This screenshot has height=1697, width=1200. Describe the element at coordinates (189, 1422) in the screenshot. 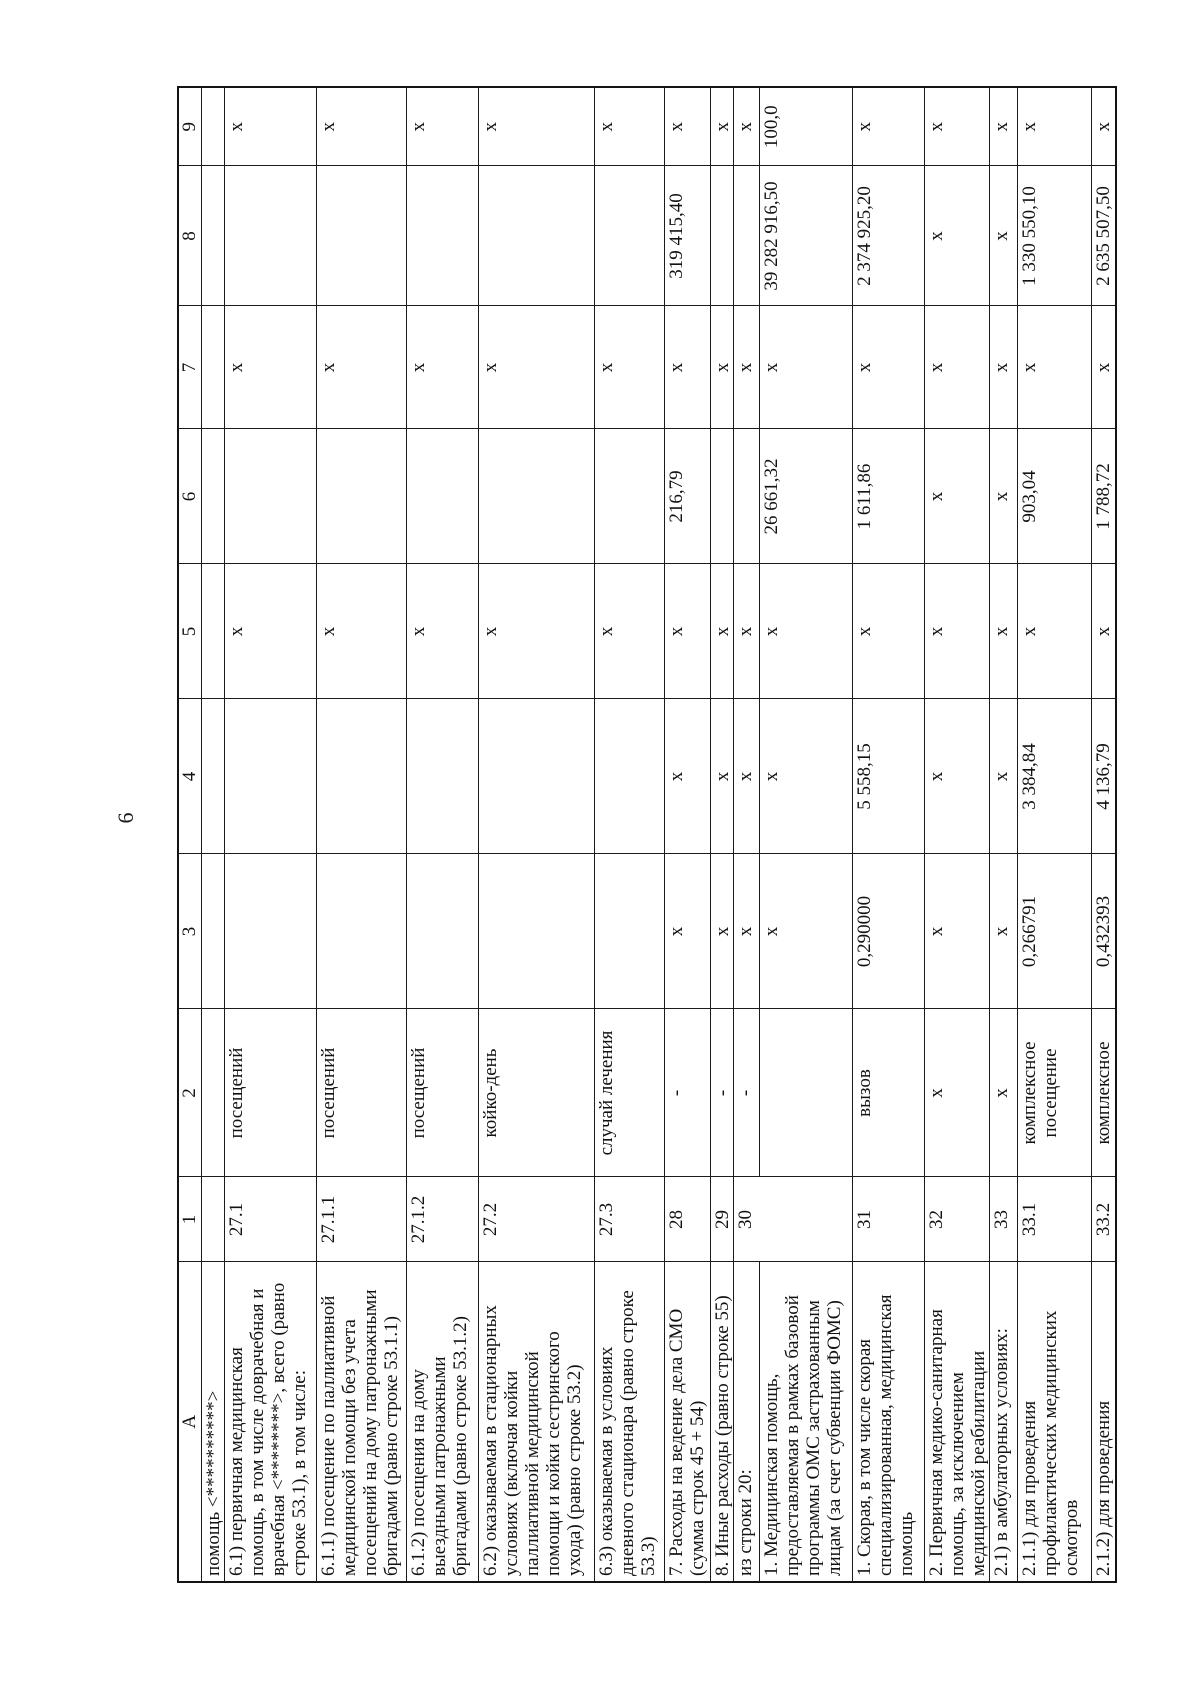

I see `header-cell-a: А` at that location.